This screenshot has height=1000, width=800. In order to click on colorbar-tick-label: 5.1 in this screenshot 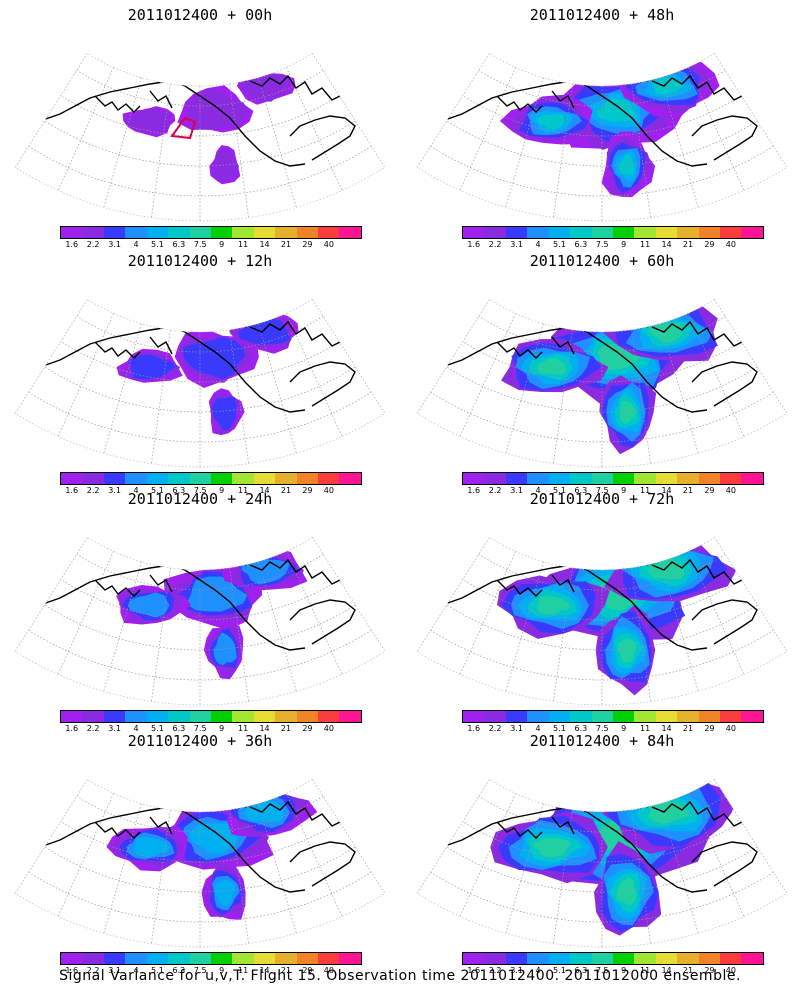, I will do `click(157, 490)`.